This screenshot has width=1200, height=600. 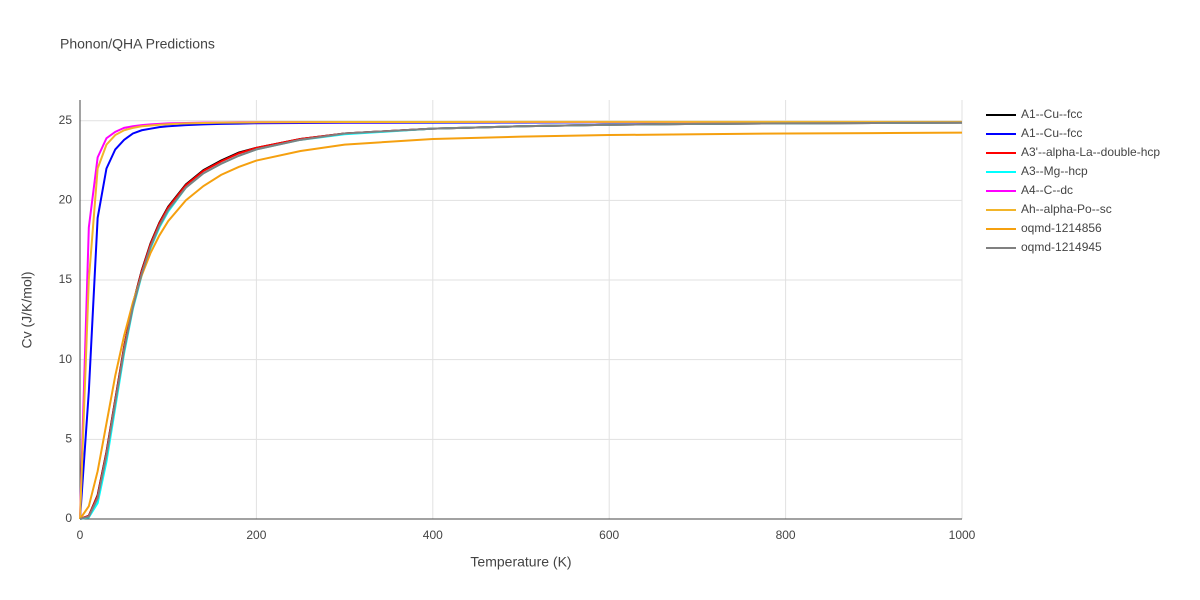 What do you see at coordinates (27, 310) in the screenshot?
I see `y-axis-label: Cv (J/K/mol)` at bounding box center [27, 310].